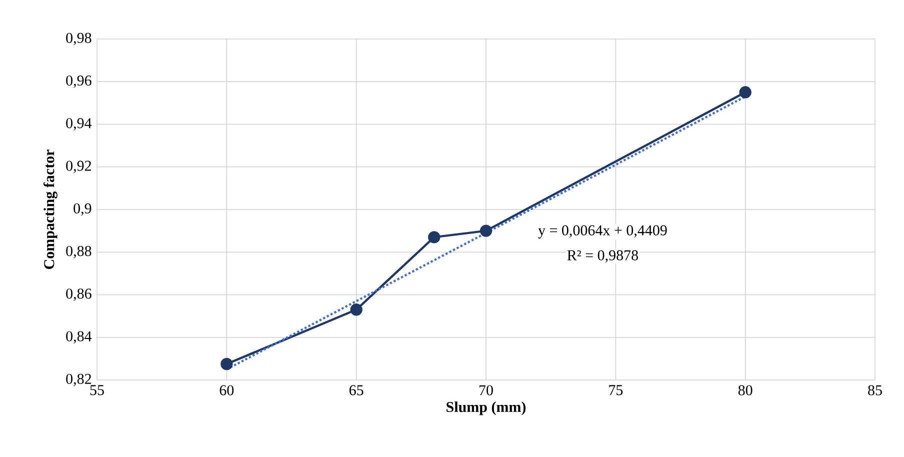 The width and height of the screenshot is (904, 457). I want to click on y-tick-label: 0,82, so click(78, 380).